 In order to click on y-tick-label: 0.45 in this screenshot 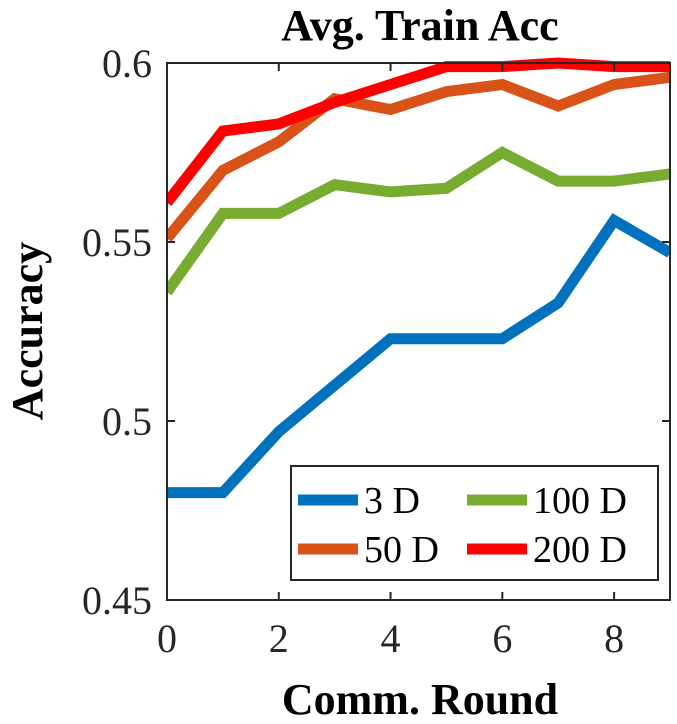, I will do `click(117, 600)`.